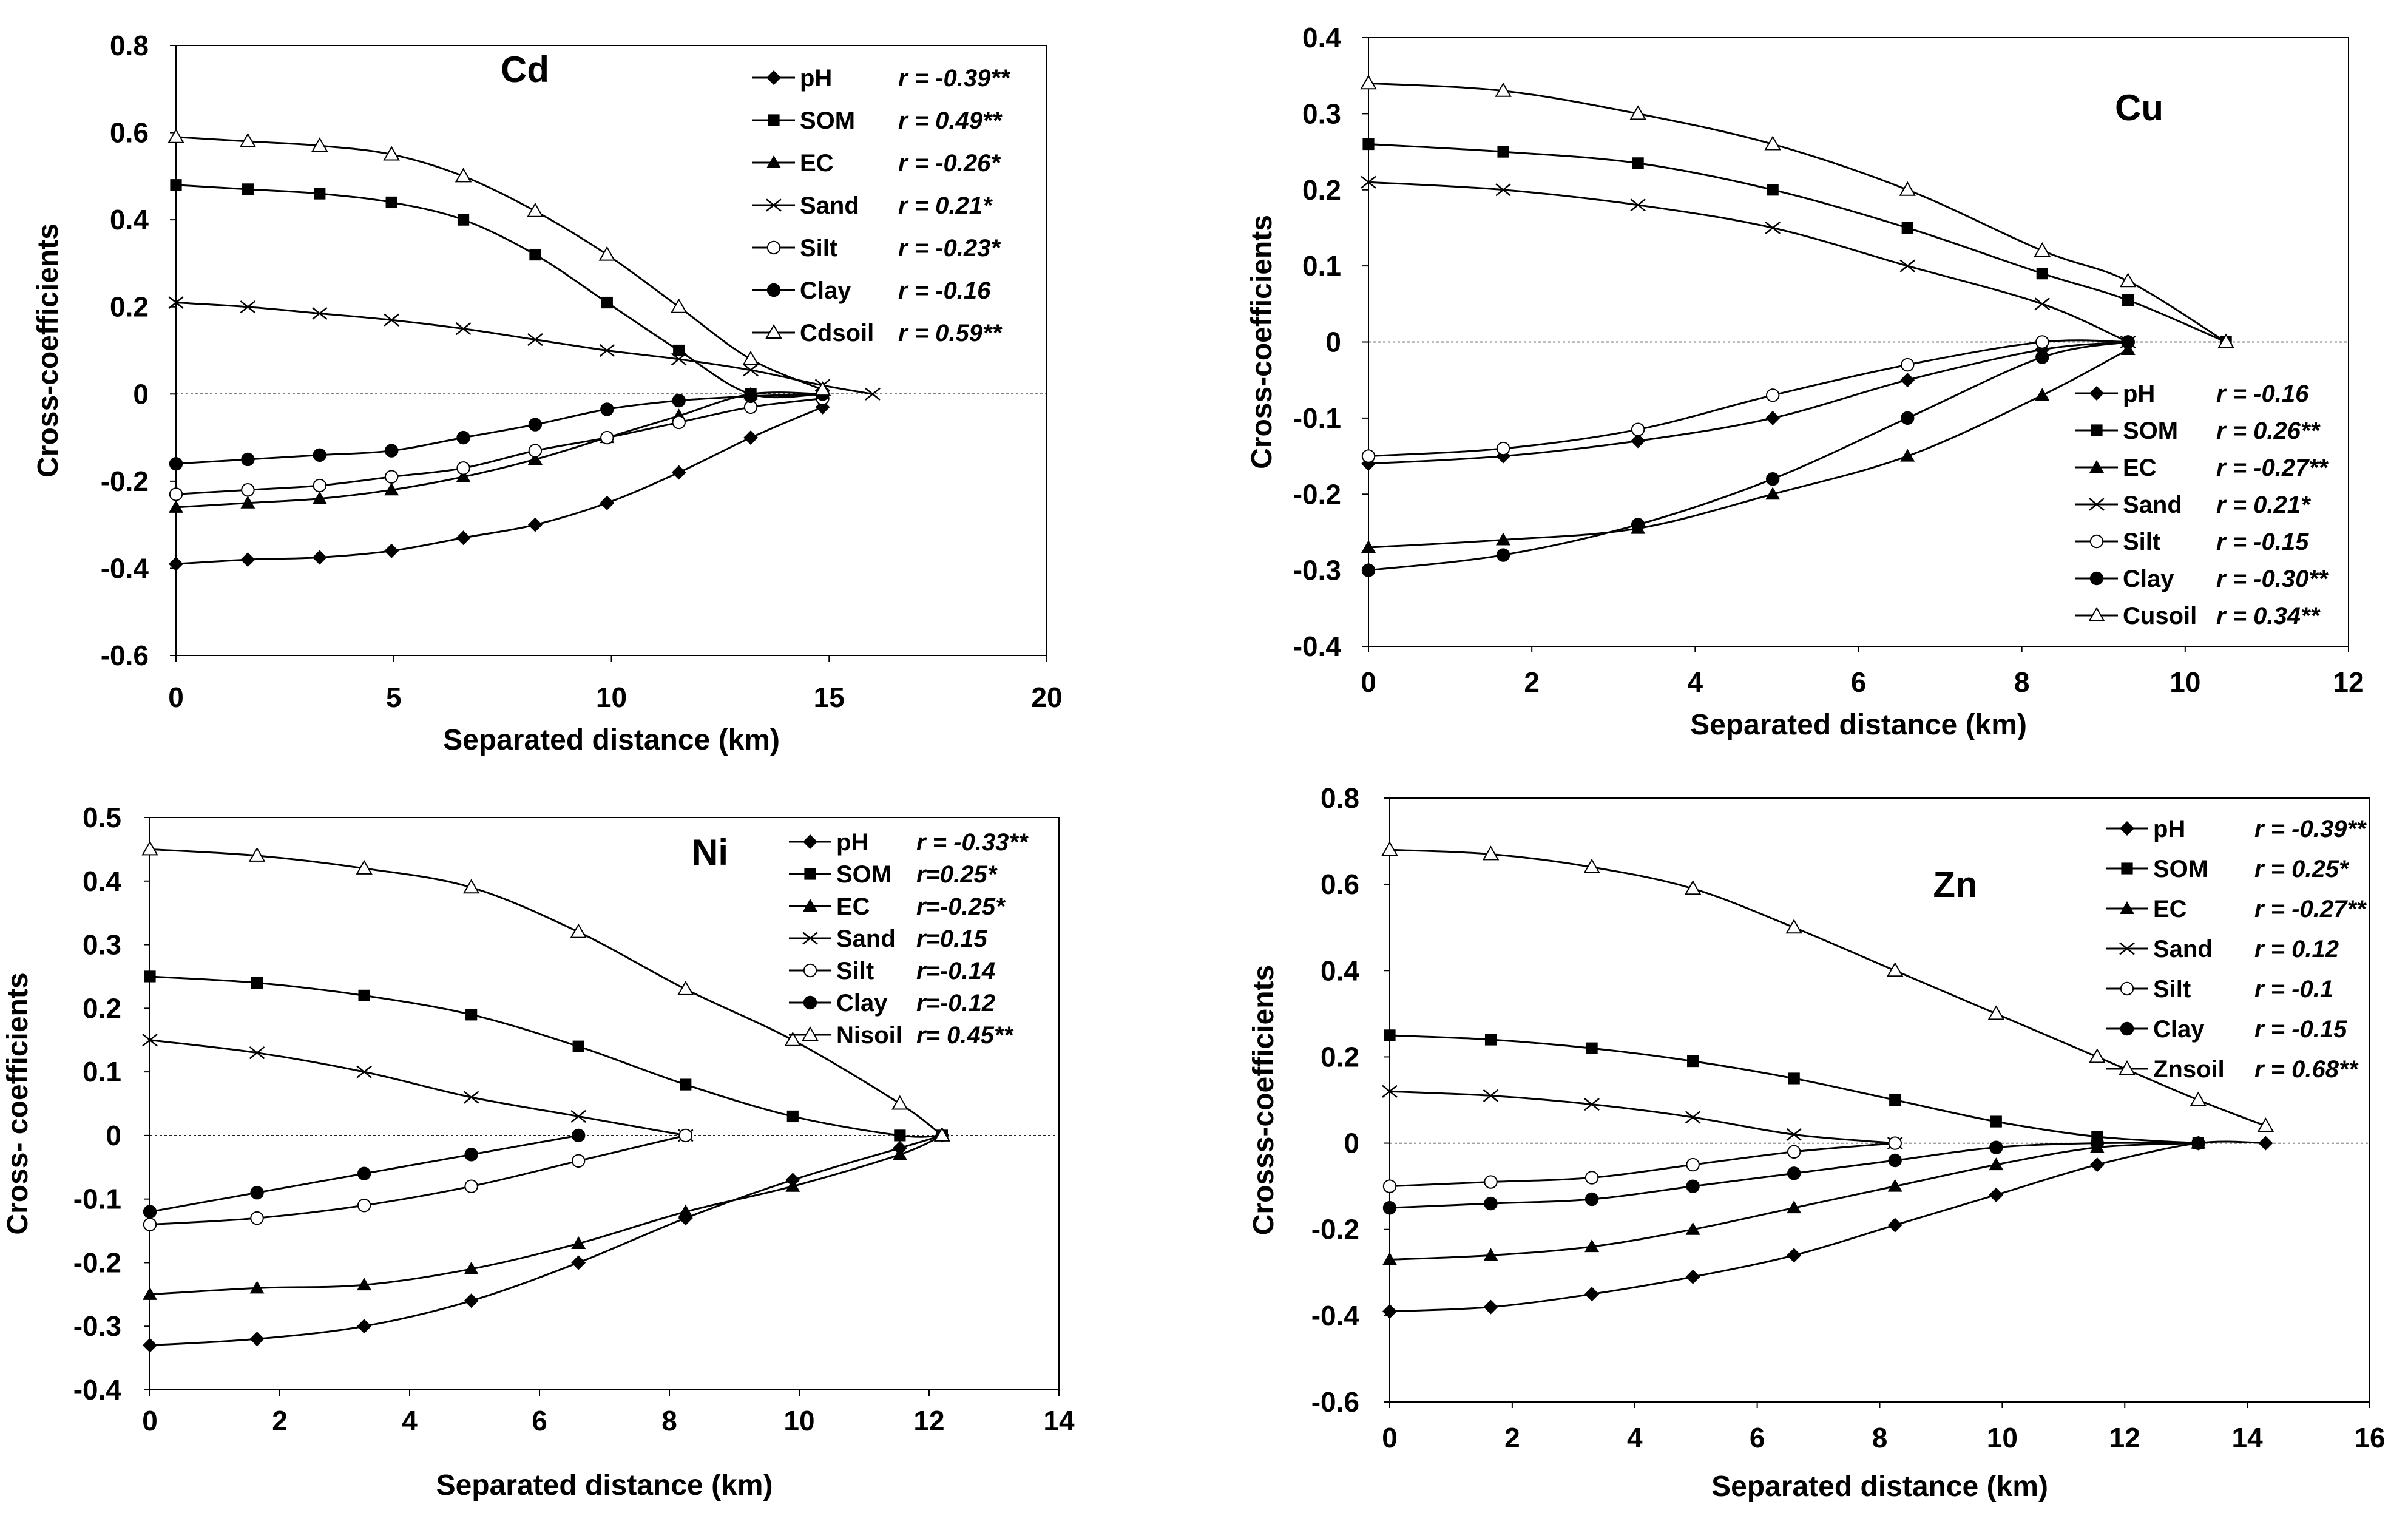  Describe the element at coordinates (957, 874) in the screenshot. I see `correlation-label: r=0.25*` at that location.